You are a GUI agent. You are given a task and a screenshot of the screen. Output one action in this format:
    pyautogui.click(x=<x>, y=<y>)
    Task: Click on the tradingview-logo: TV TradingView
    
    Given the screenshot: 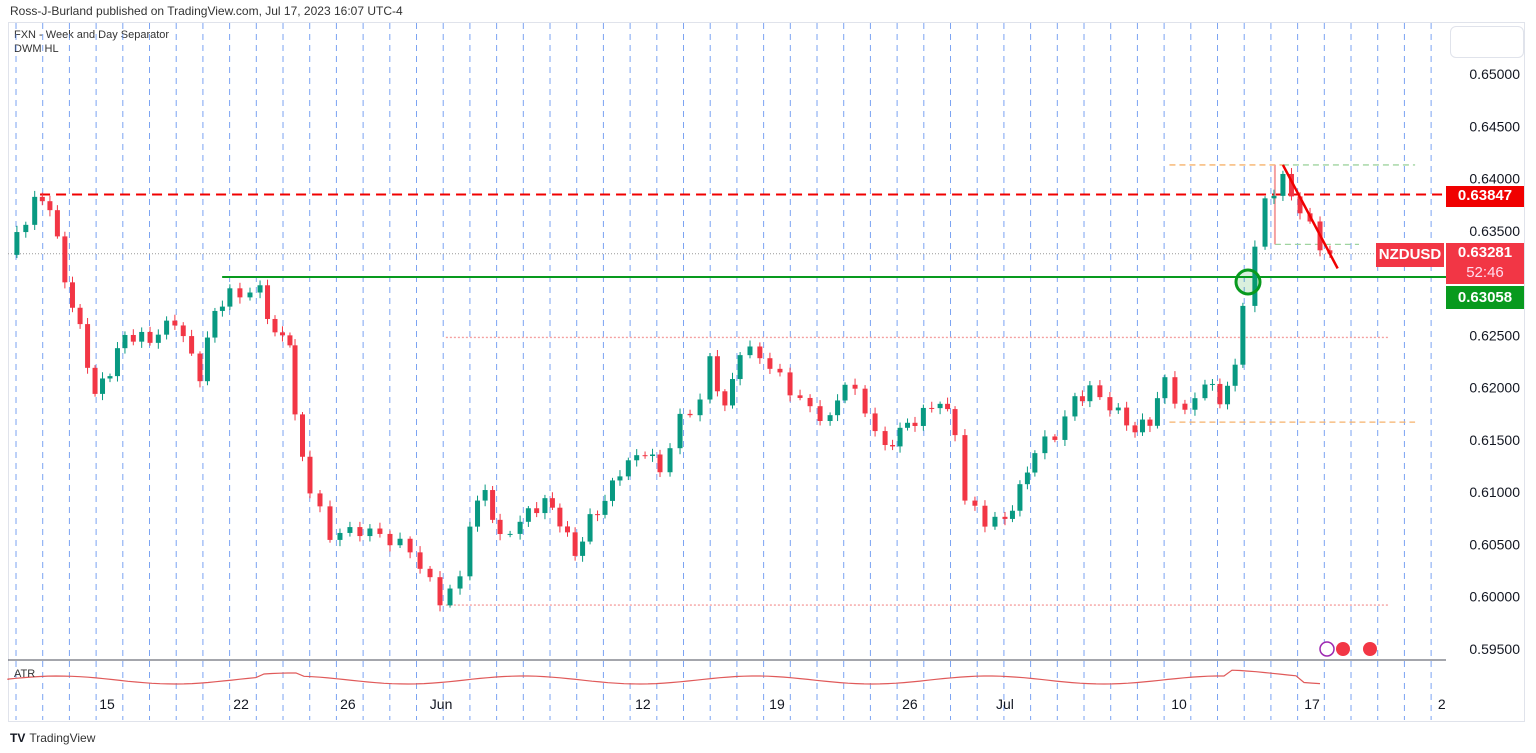 What is the action you would take?
    pyautogui.click(x=52, y=738)
    